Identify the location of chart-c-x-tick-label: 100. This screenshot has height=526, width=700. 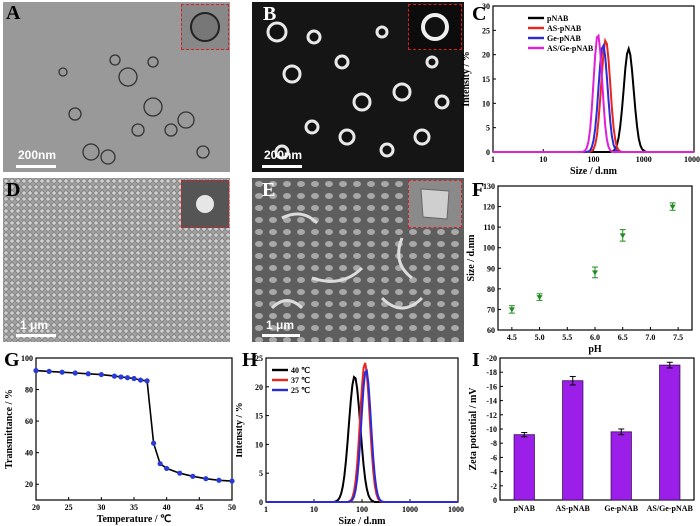
(594, 159).